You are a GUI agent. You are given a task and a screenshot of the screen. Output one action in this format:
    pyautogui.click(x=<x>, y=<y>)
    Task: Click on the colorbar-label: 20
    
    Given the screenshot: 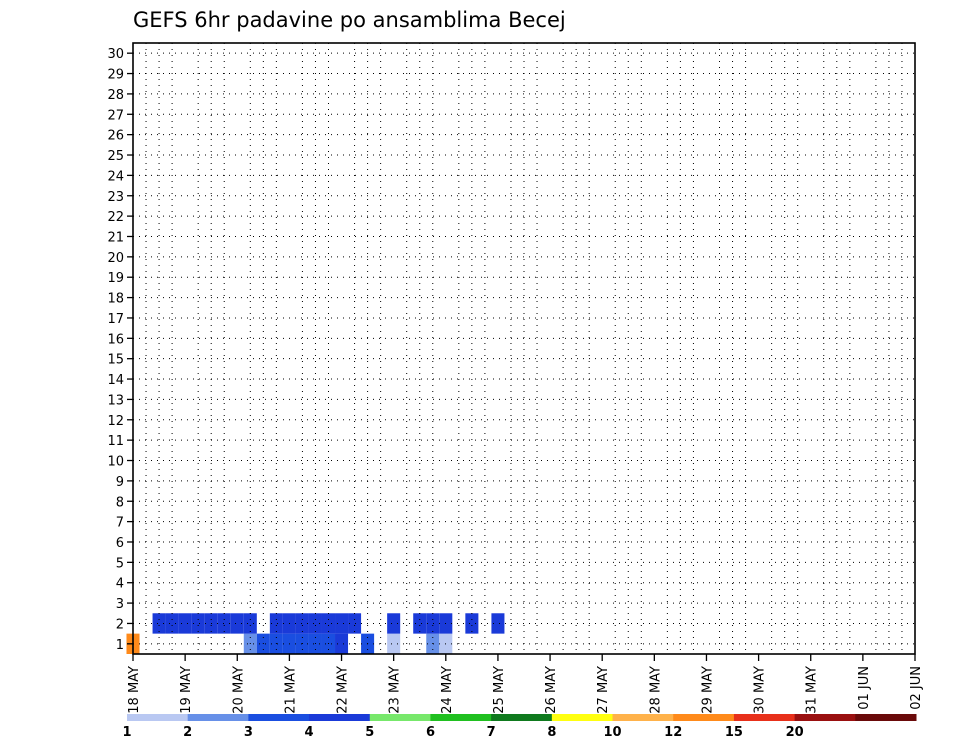 What is the action you would take?
    pyautogui.click(x=795, y=732)
    